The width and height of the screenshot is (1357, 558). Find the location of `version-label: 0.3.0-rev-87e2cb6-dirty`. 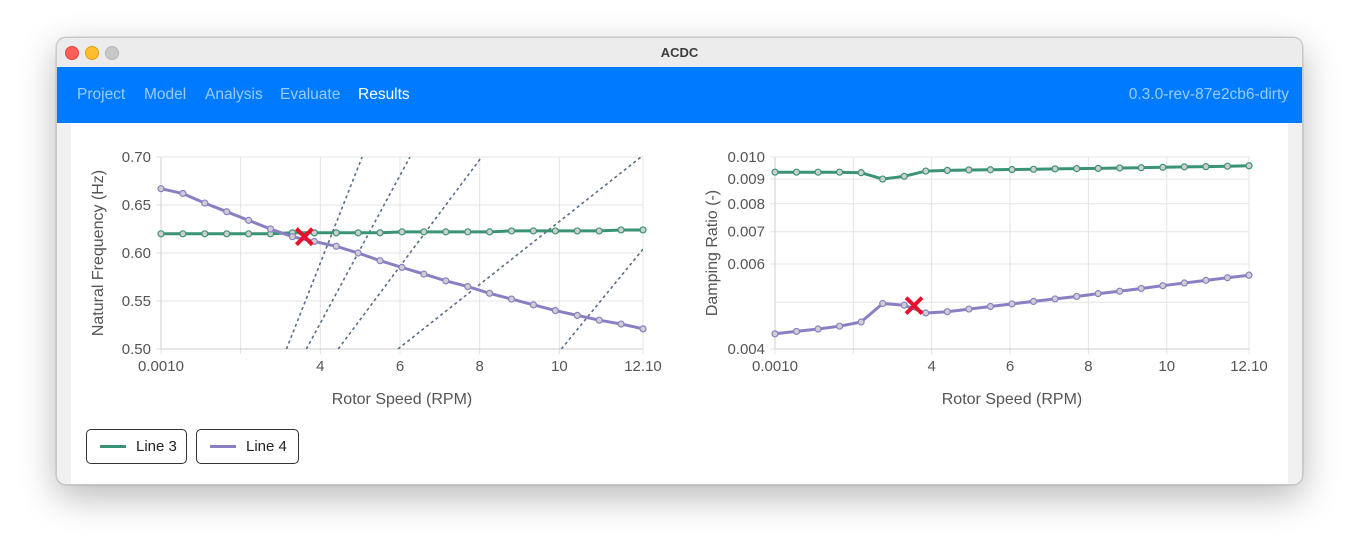

version-label: 0.3.0-rev-87e2cb6-dirty is located at coordinates (1208, 94).